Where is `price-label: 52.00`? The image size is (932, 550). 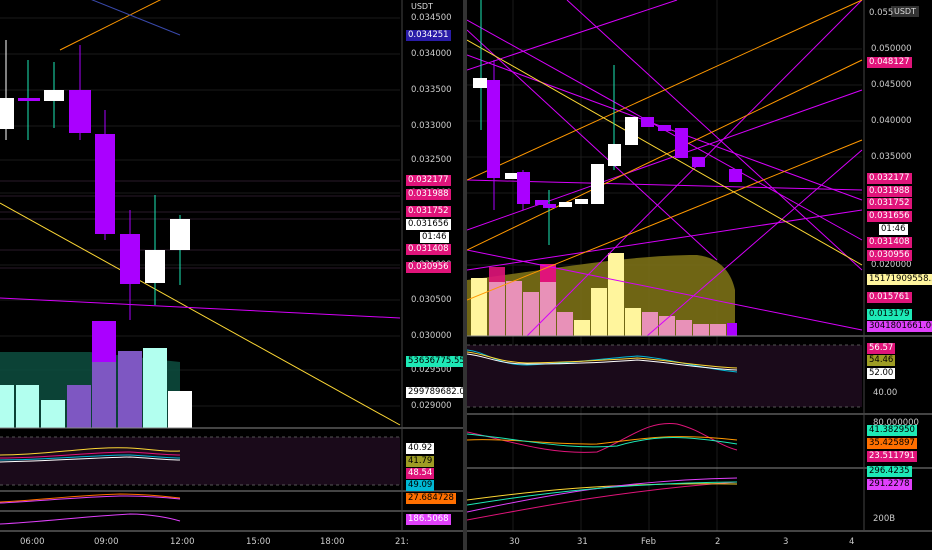 price-label: 52.00 is located at coordinates (881, 373).